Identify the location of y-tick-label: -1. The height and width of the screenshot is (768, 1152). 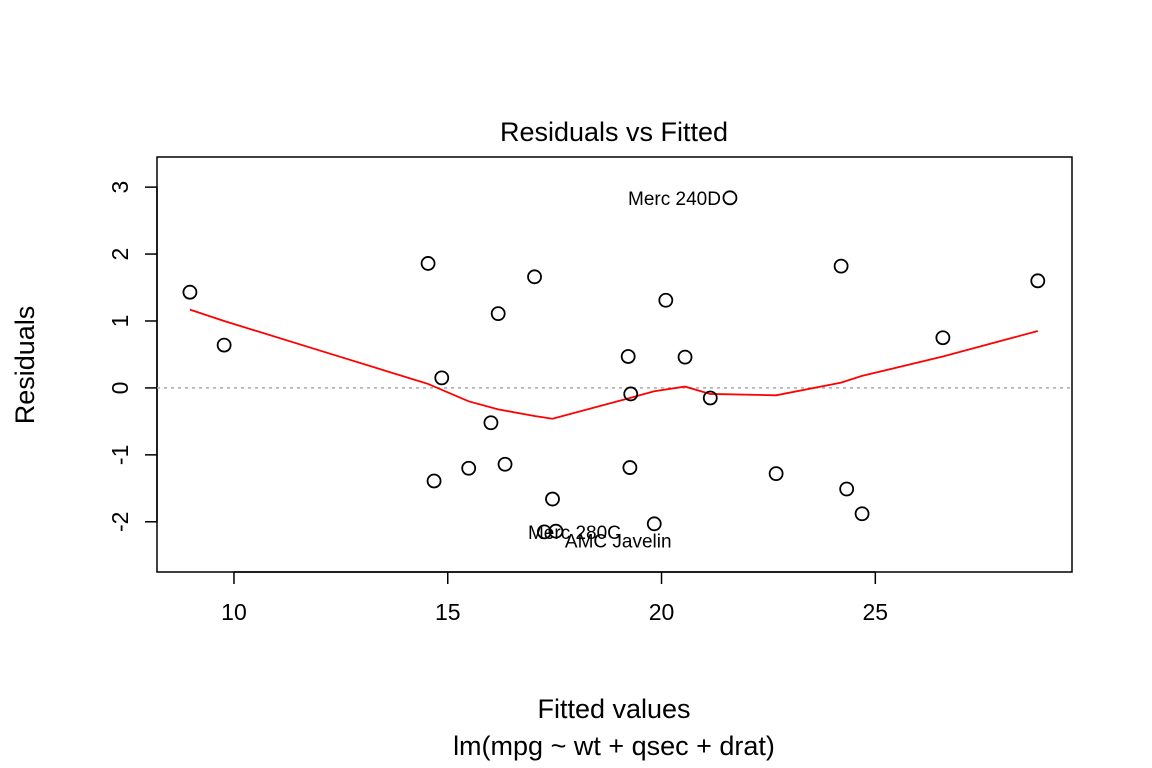
(120, 455).